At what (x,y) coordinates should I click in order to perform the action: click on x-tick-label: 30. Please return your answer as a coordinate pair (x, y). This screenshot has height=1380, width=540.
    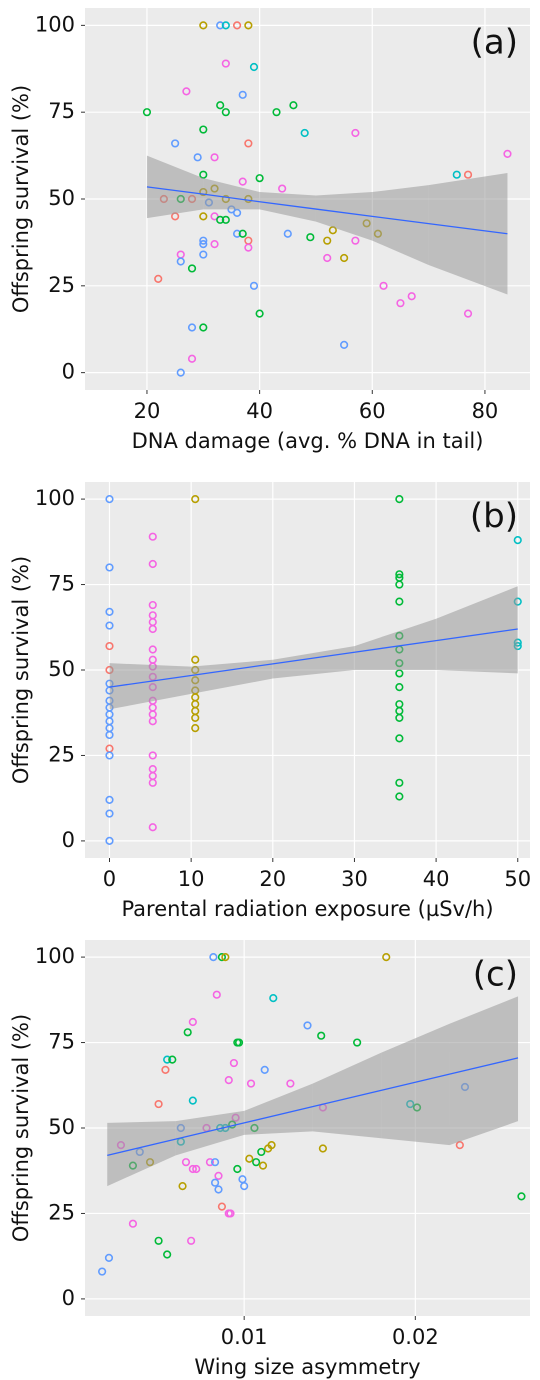
    Looking at the image, I should click on (354, 879).